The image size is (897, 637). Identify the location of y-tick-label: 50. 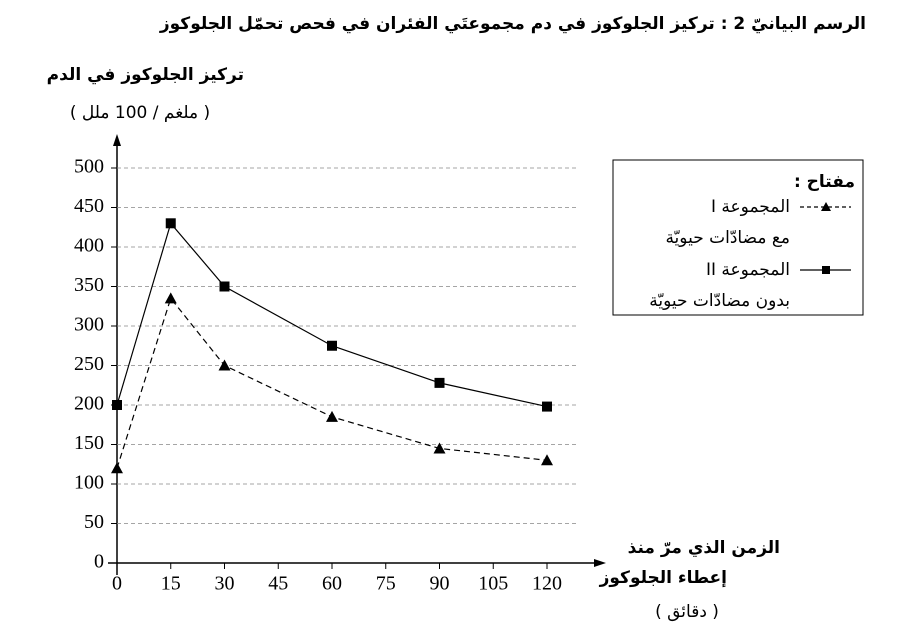
(94, 522).